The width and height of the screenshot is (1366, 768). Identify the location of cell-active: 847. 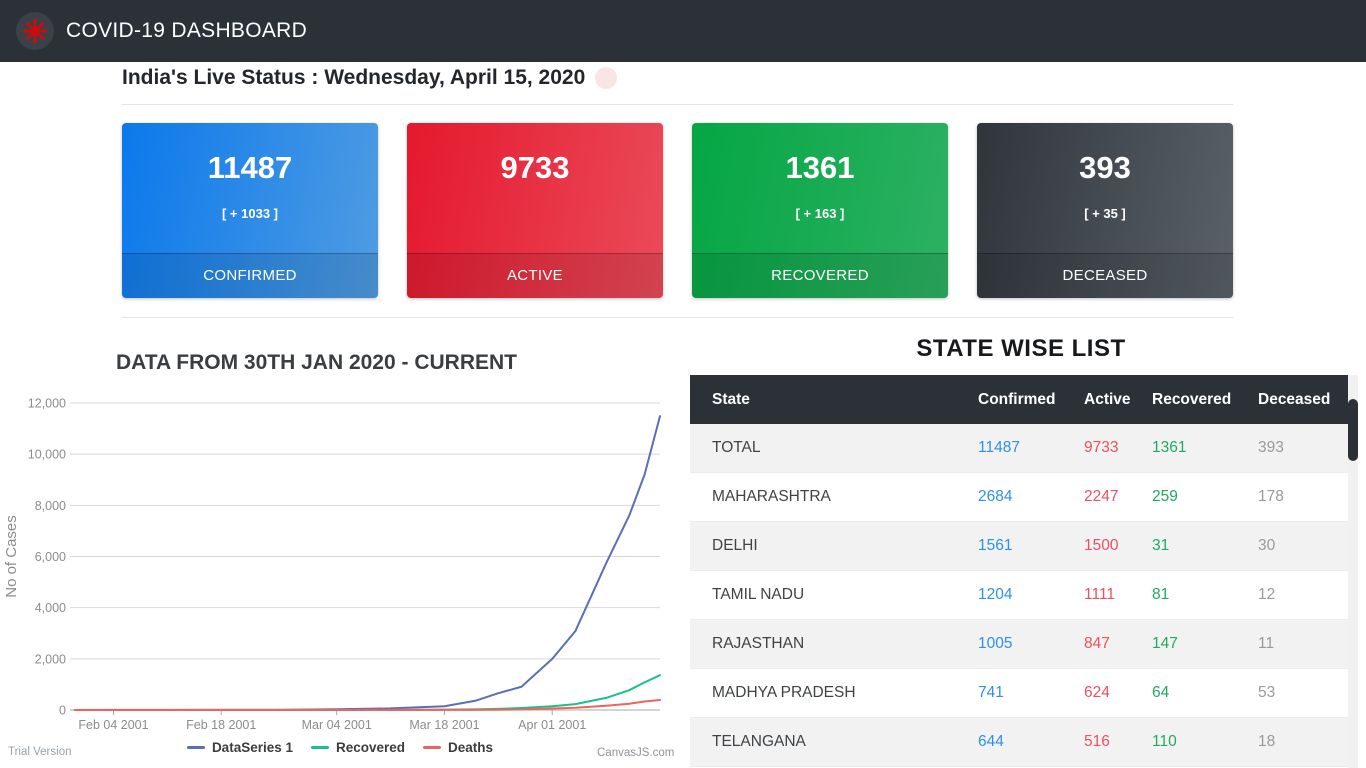
(1097, 643).